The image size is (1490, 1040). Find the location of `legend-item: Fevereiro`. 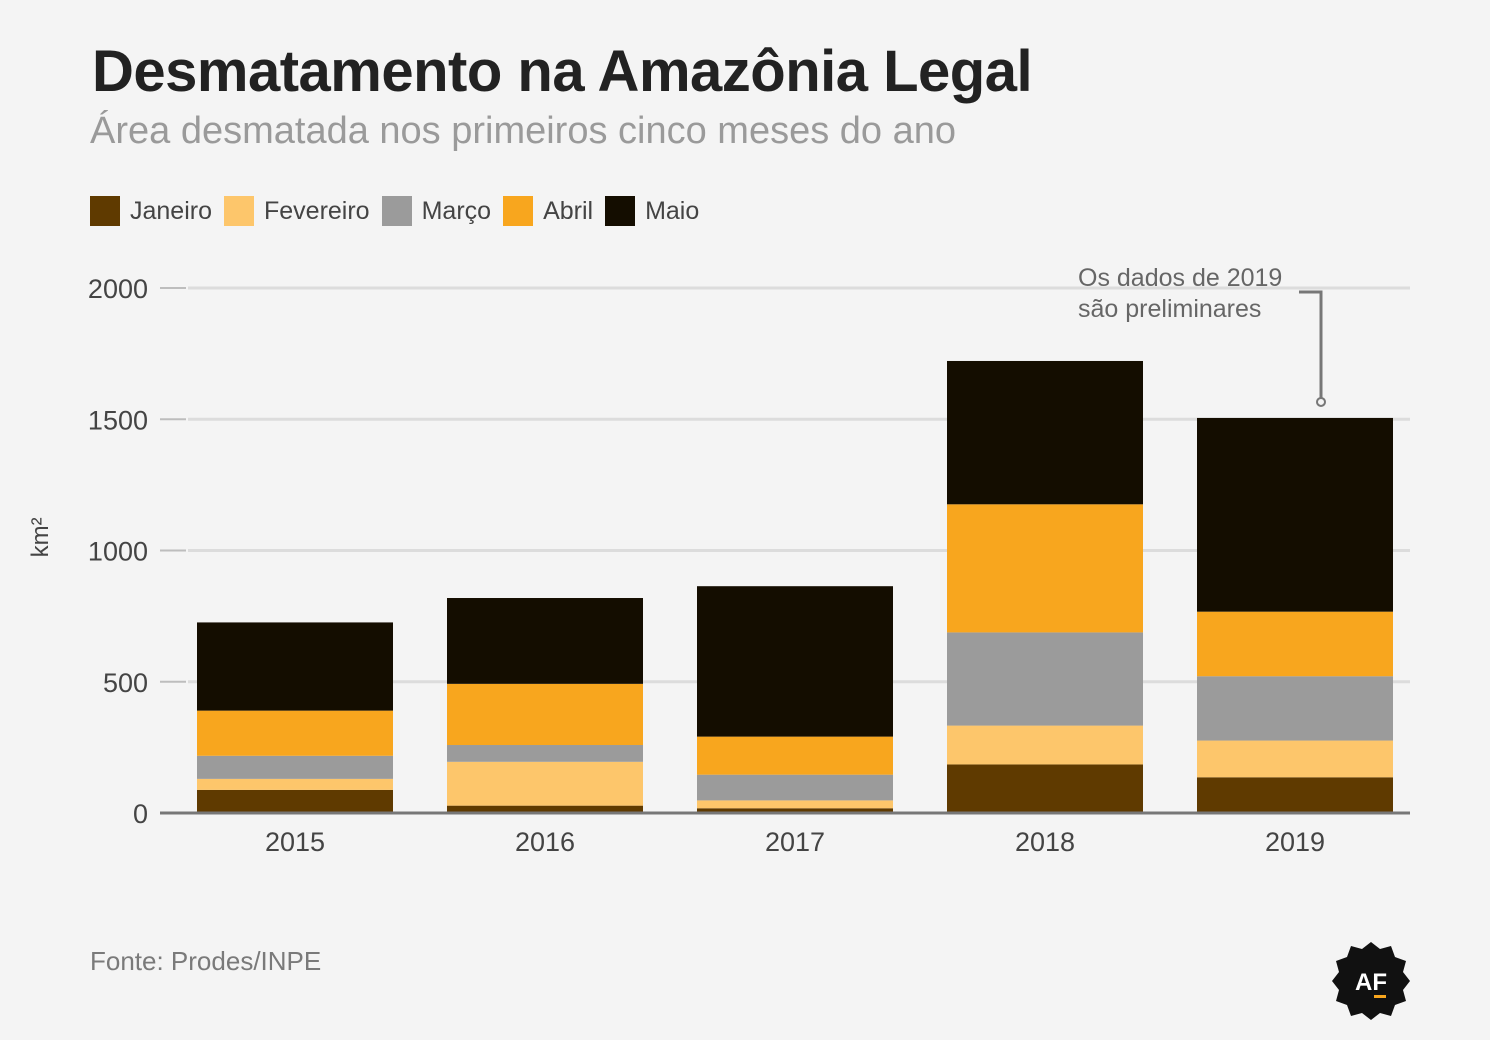

legend-item: Fevereiro is located at coordinates (297, 211).